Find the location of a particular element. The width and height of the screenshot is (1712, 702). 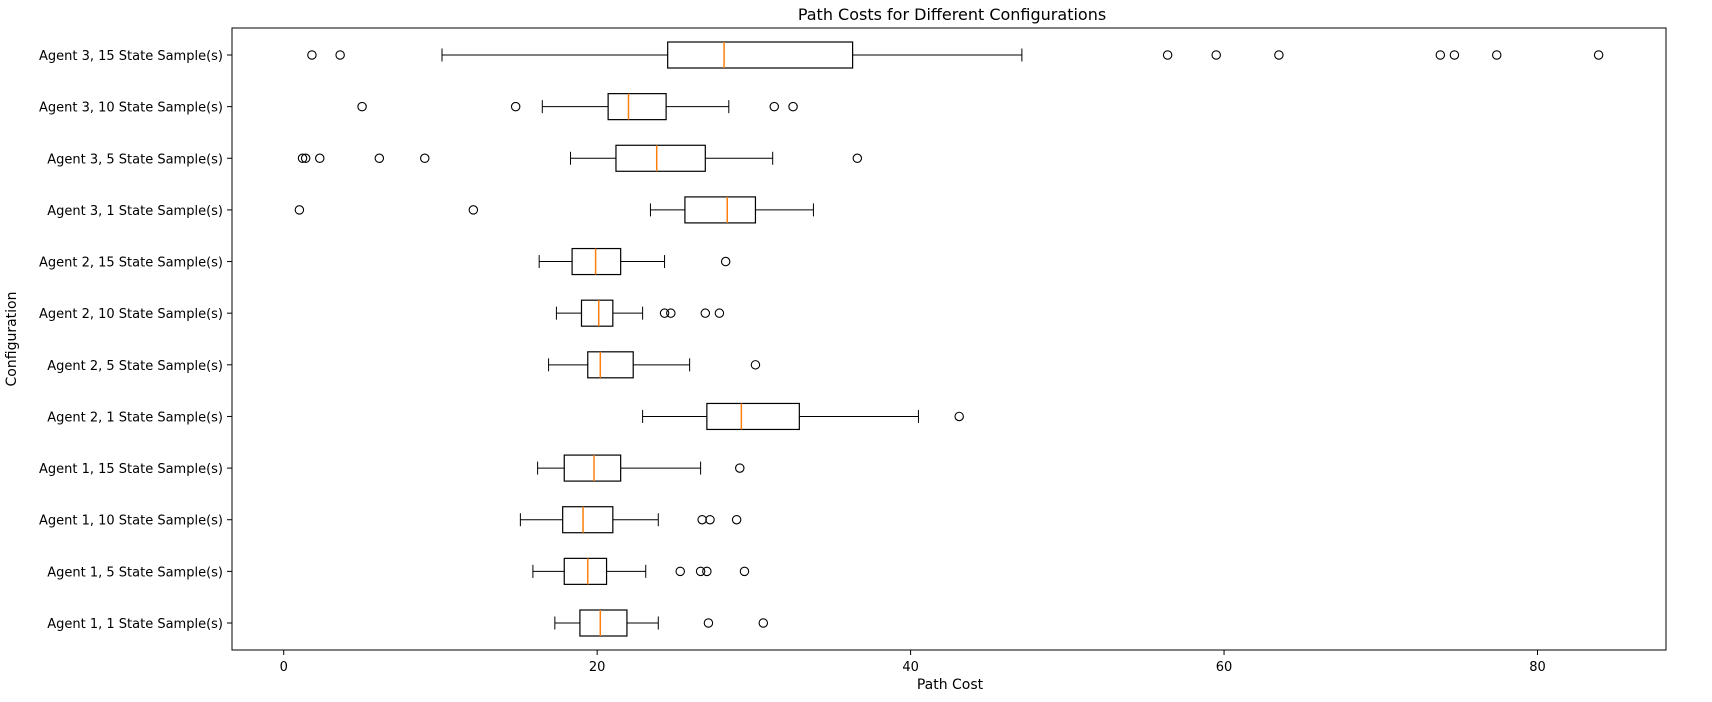

y-tick-label: Agent 3, 10 State Sample(s) is located at coordinates (131, 108).